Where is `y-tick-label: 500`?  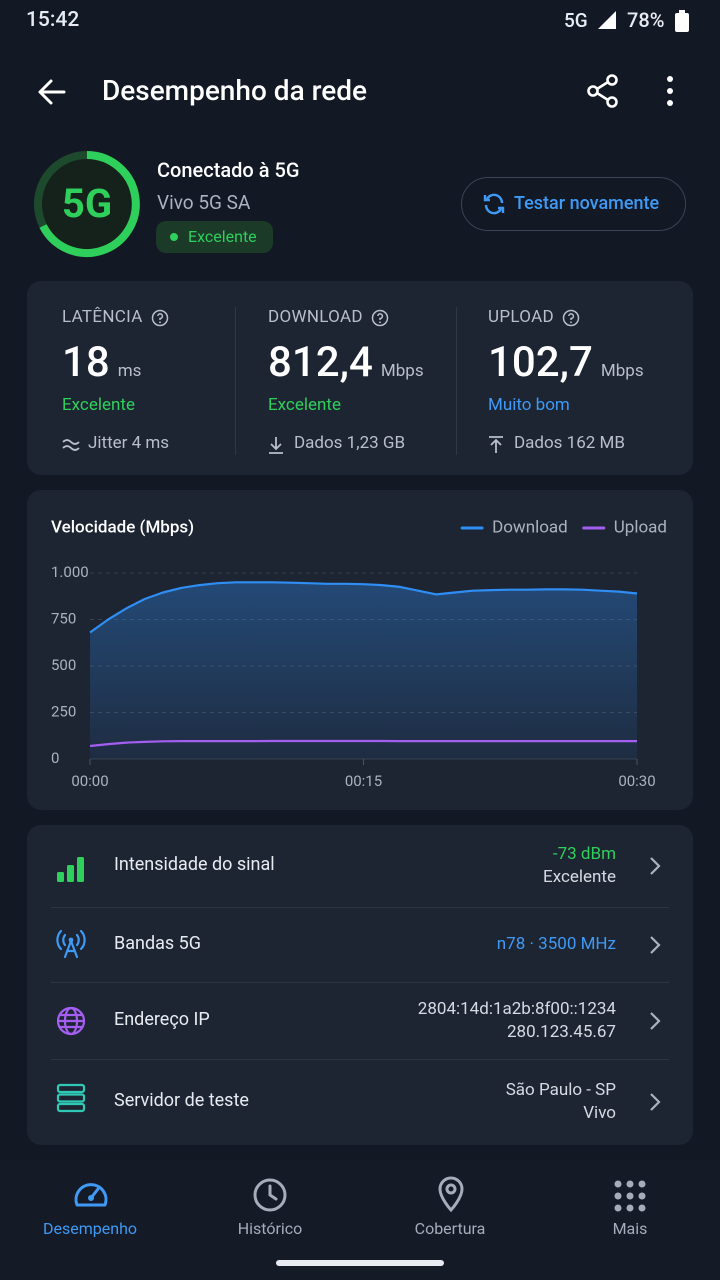 y-tick-label: 500 is located at coordinates (63, 665).